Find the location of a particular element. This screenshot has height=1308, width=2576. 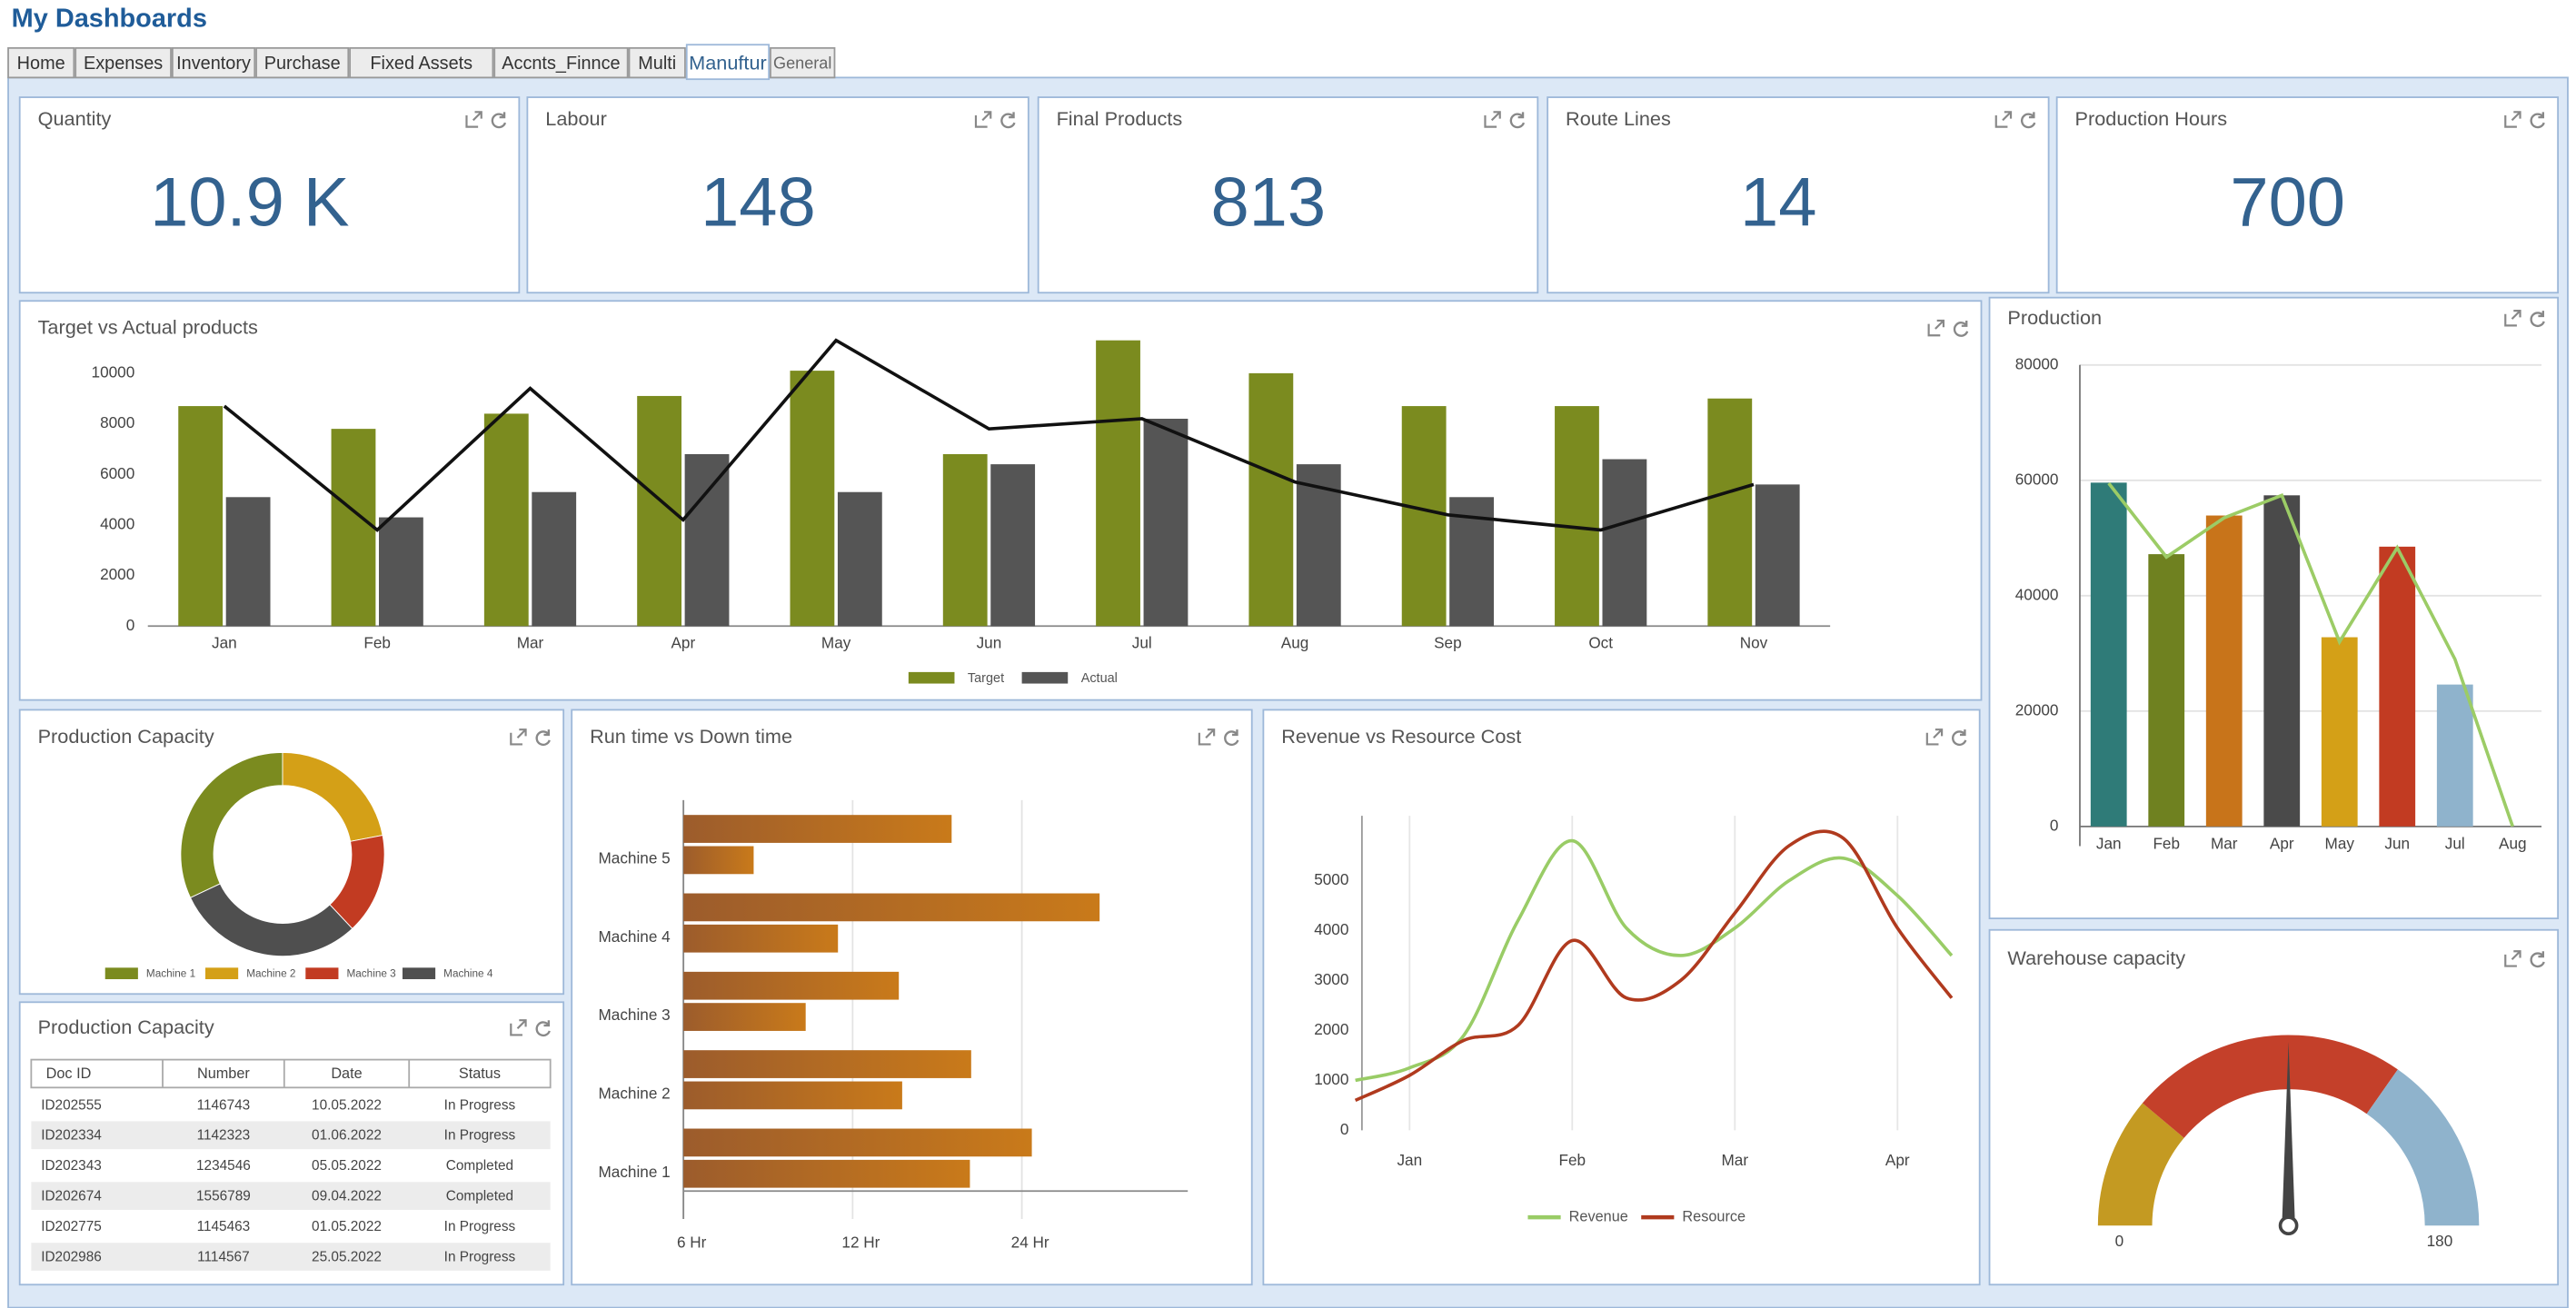

x-tick-label: Aug is located at coordinates (2513, 843).